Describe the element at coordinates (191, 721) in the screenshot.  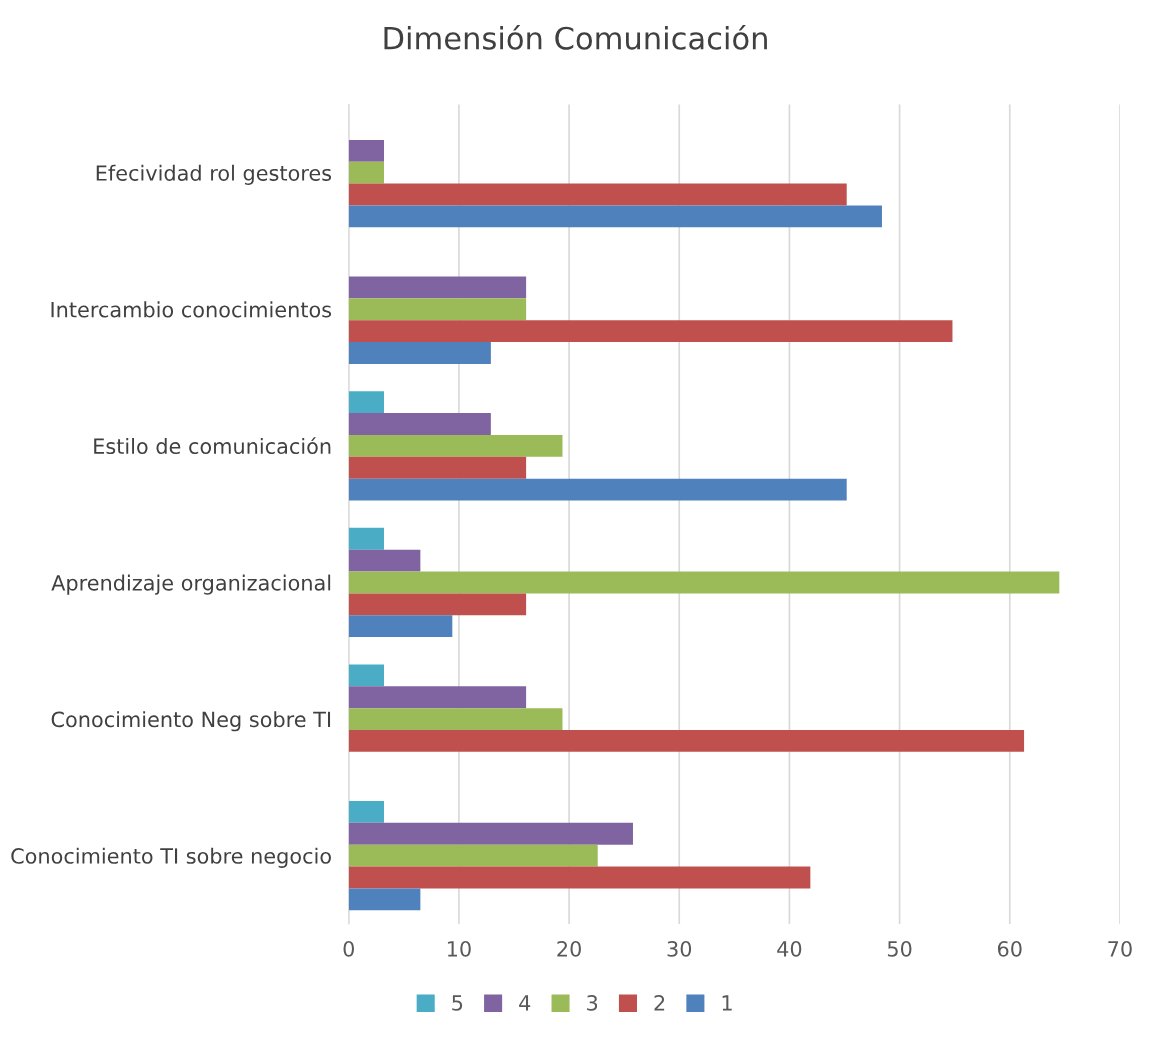
I see `y-tick-label: Conocimiento Neg sobre TI` at that location.